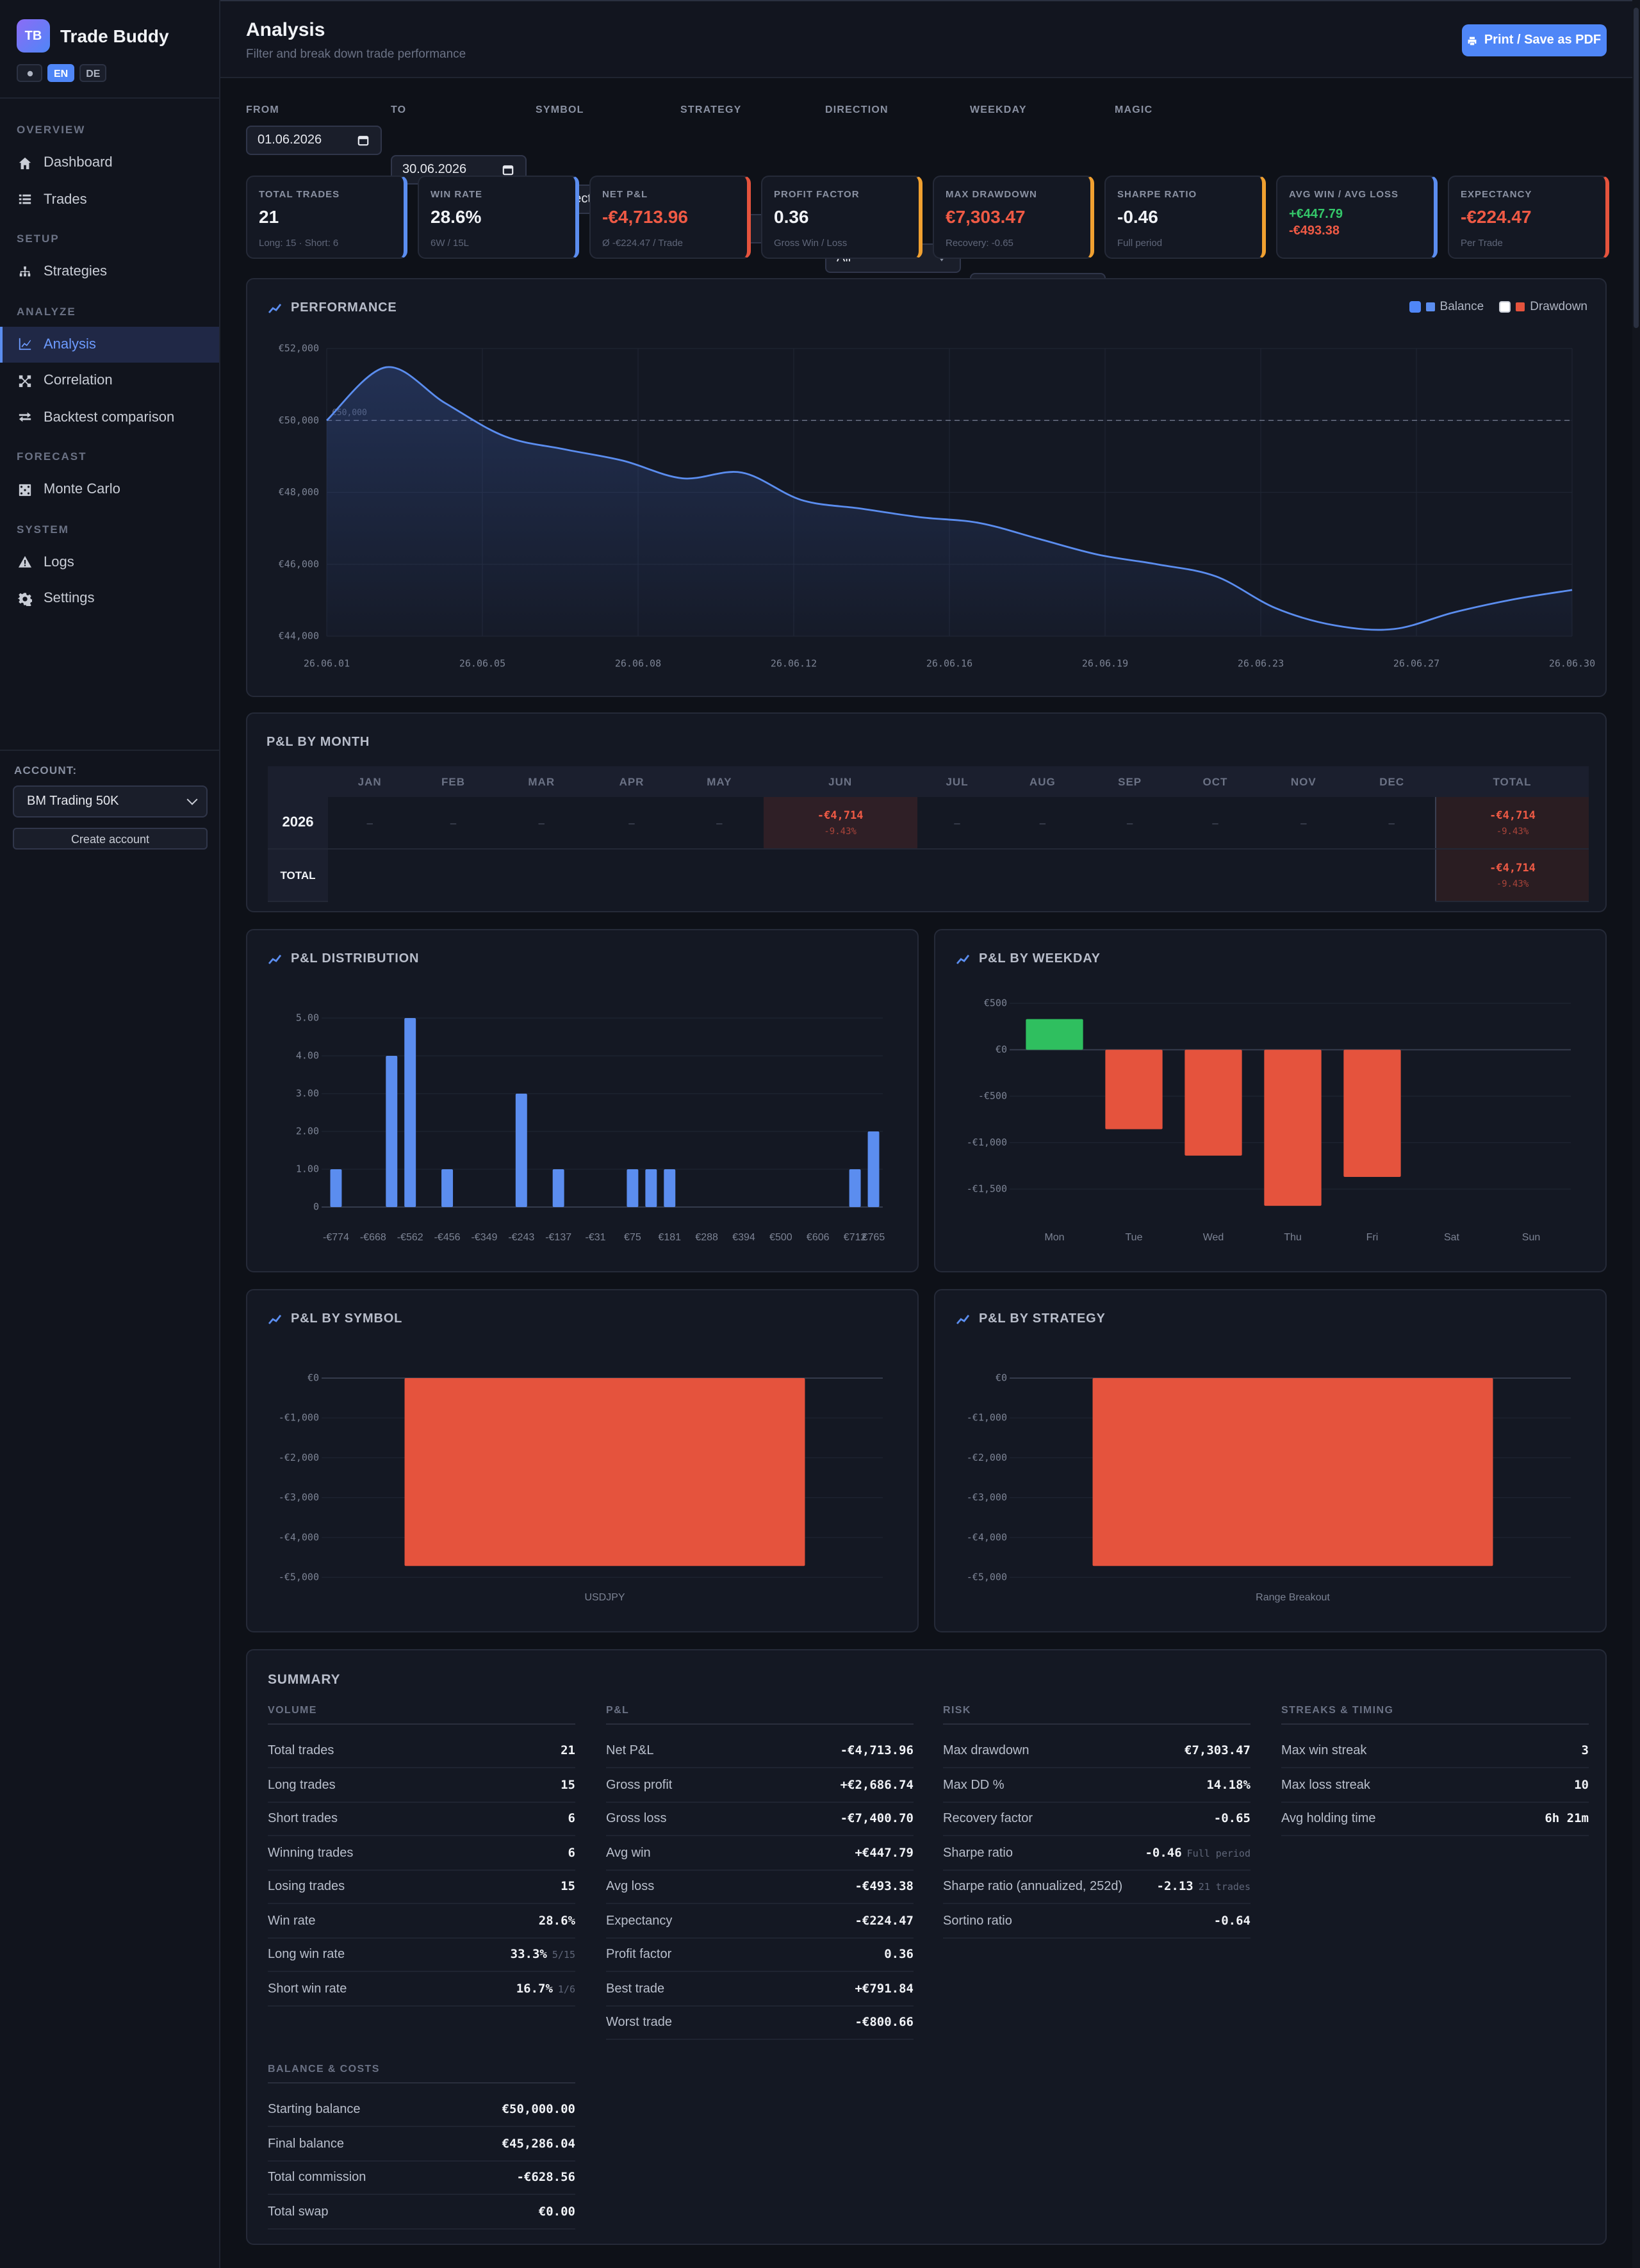 The width and height of the screenshot is (1640, 2268). Describe the element at coordinates (285, 30) in the screenshot. I see `page-title: Analysis` at that location.